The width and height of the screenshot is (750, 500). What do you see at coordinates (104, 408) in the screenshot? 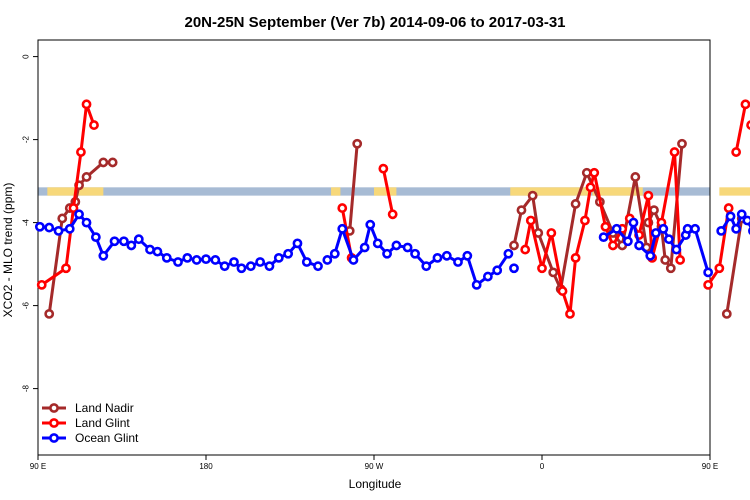
I see `legend-label: Land Nadir` at bounding box center [104, 408].